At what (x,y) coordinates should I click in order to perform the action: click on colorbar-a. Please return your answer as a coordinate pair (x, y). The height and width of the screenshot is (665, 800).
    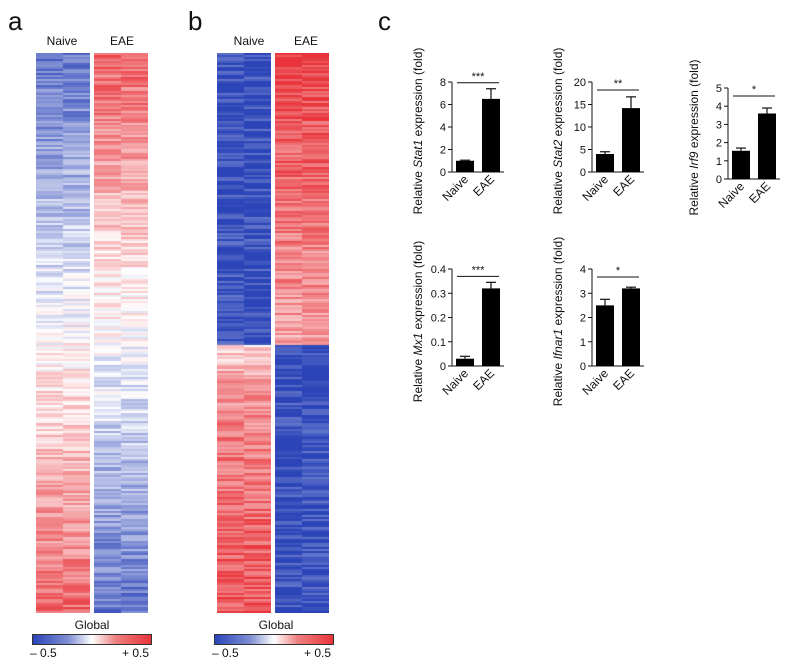
    Looking at the image, I should click on (92, 639).